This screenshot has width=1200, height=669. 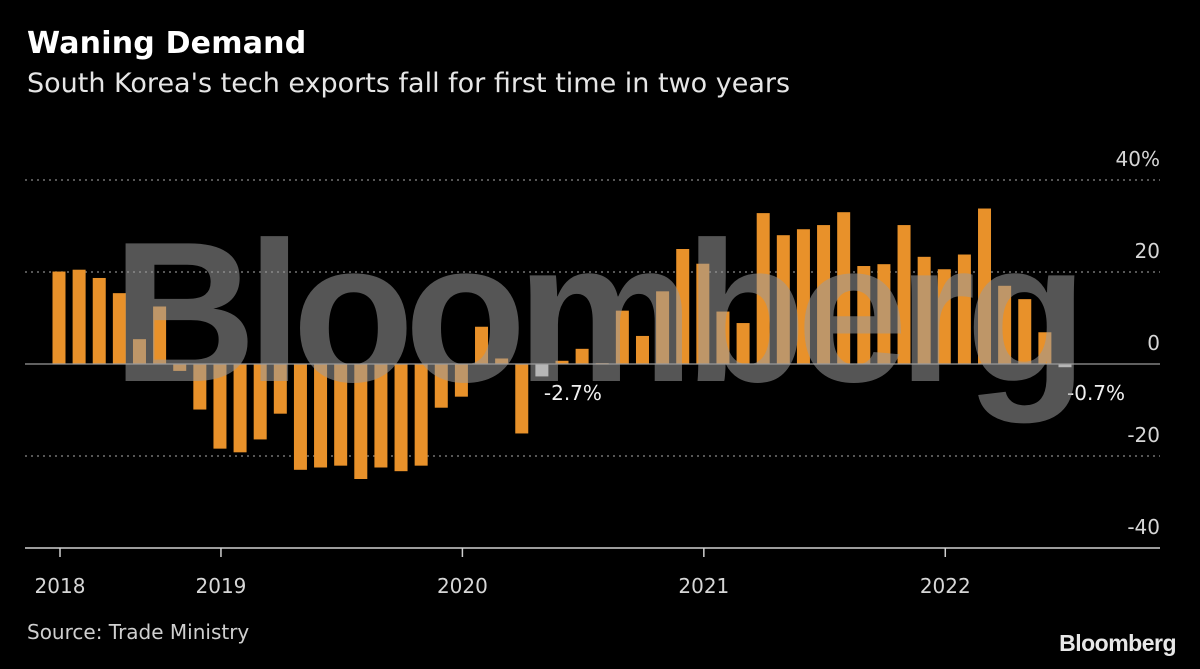 I want to click on y-tick-label: 20, so click(x=1147, y=251).